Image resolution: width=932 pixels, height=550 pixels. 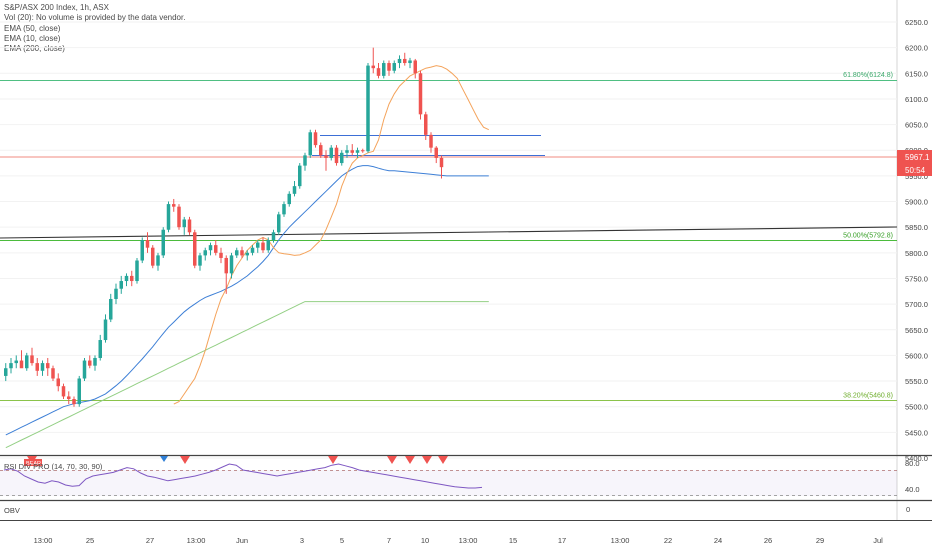 I want to click on legend-ema50: EMA (50, close), so click(x=32, y=28).